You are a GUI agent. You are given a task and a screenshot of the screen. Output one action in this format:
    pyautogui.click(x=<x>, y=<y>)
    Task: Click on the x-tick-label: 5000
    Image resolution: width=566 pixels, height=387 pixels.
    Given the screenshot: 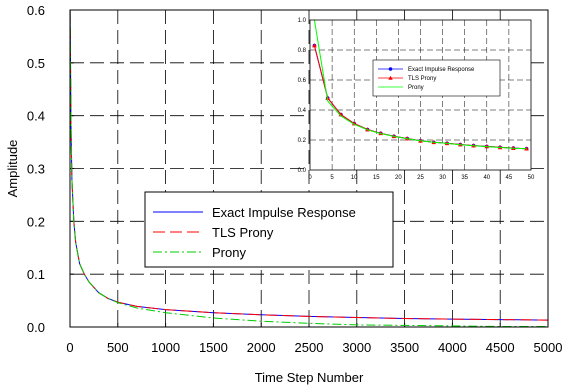 What is the action you would take?
    pyautogui.click(x=548, y=347)
    